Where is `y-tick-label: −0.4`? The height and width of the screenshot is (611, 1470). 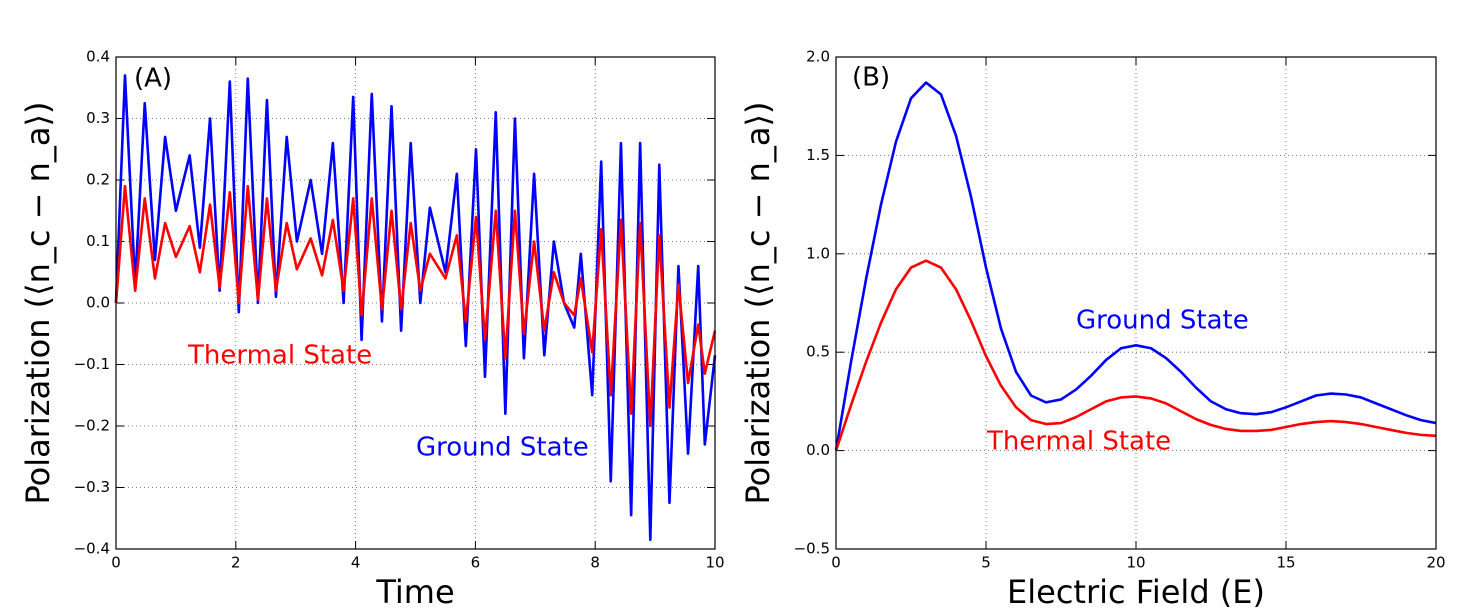 y-tick-label: −0.4 is located at coordinates (92, 549).